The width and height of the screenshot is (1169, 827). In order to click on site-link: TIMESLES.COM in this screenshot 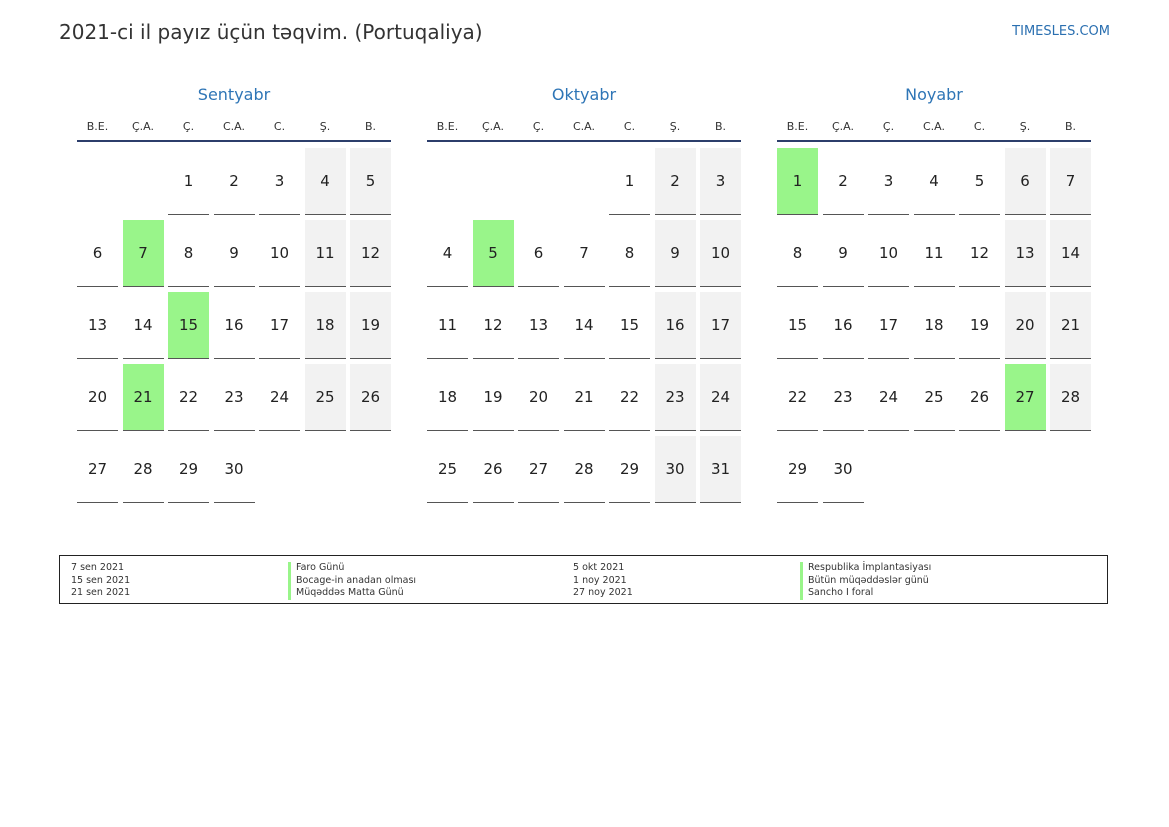, I will do `click(1061, 31)`.